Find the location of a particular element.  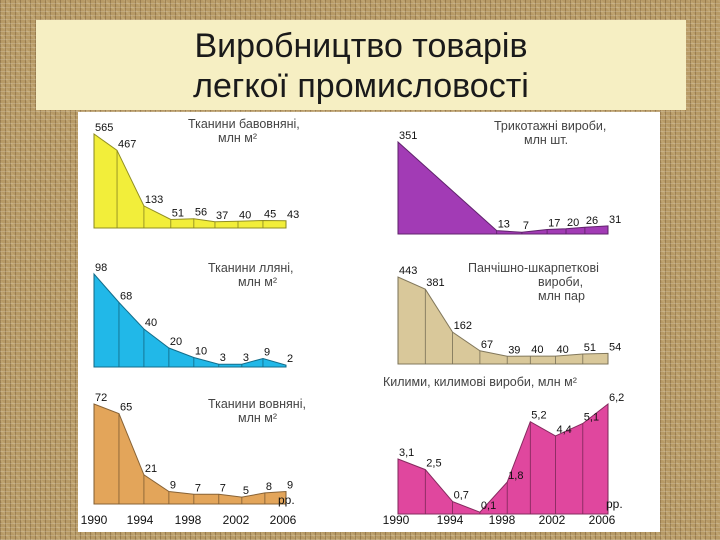

data-label: 98 is located at coordinates (101, 268).